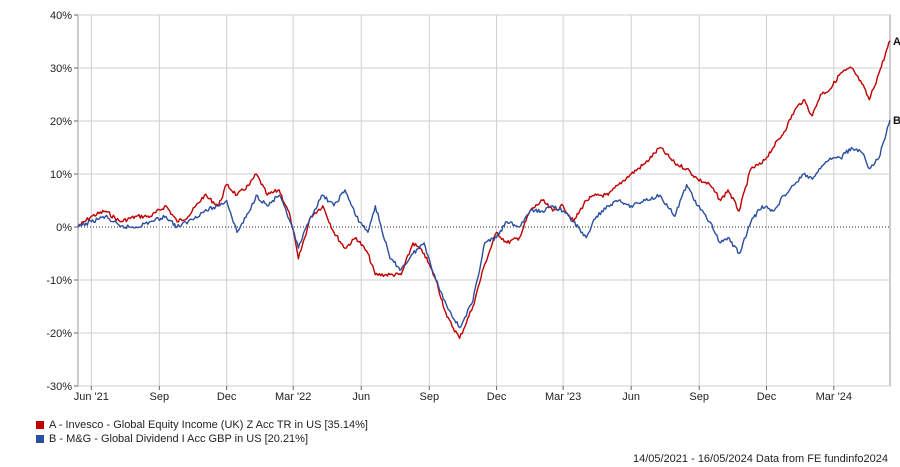 This screenshot has width=900, height=467. What do you see at coordinates (896, 121) in the screenshot?
I see `series-end-label-b: B` at bounding box center [896, 121].